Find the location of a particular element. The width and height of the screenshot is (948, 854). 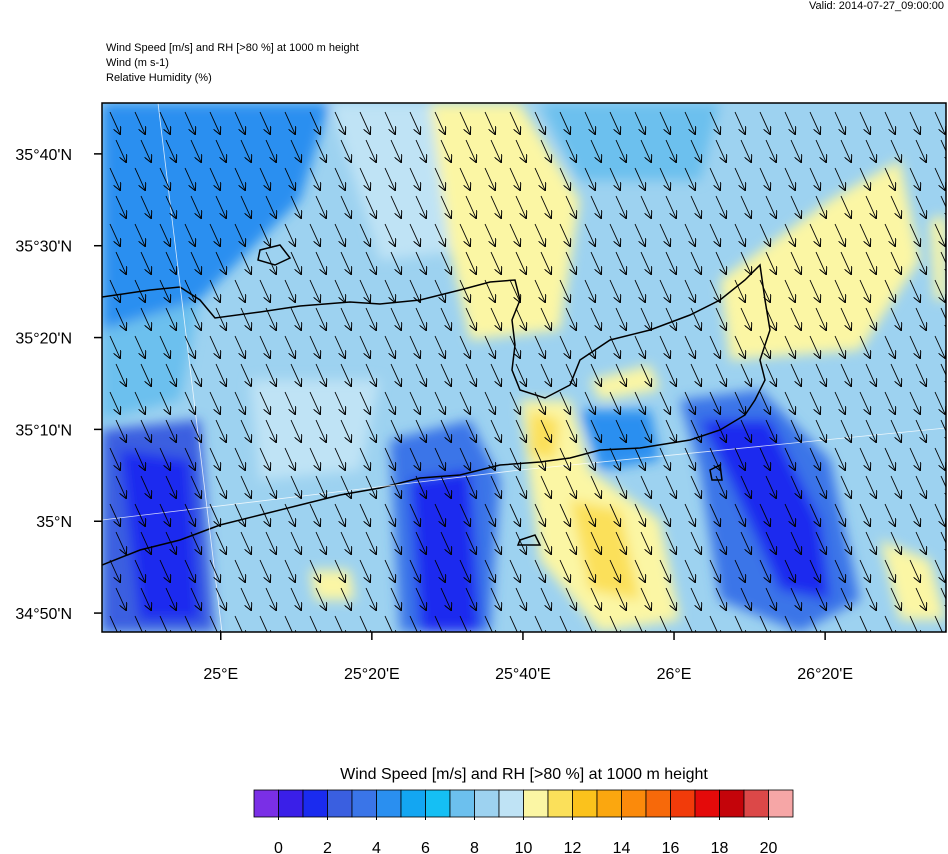

colorbar-box is located at coordinates (266, 803).